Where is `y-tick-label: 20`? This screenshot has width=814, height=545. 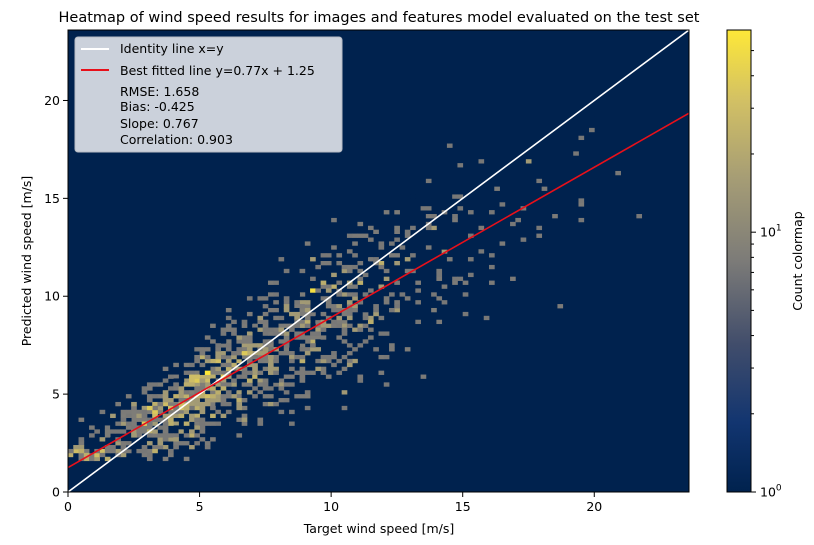
y-tick-label: 20 is located at coordinates (52, 100).